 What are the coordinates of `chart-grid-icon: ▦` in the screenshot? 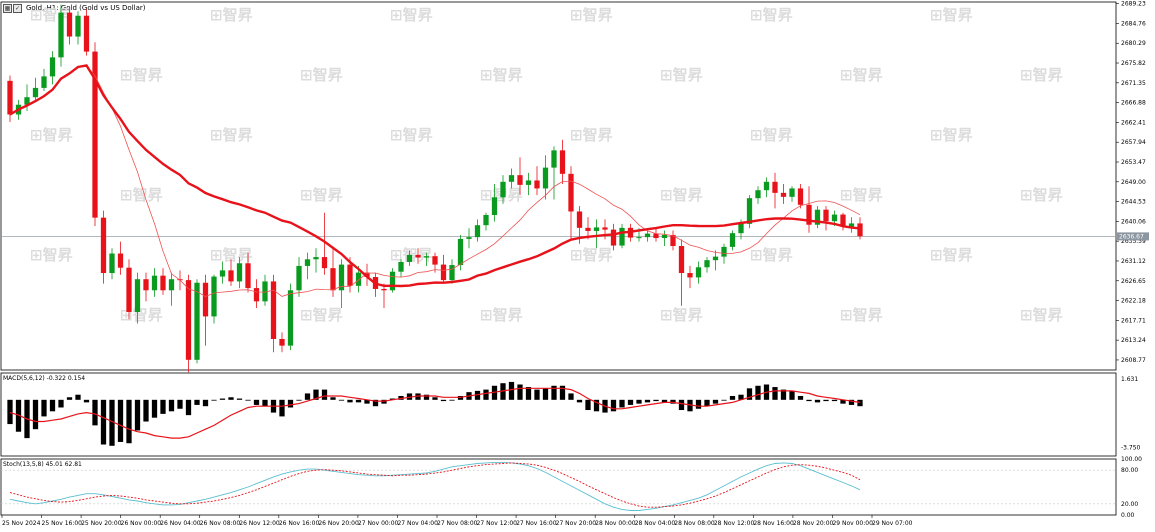 It's located at (7, 8).